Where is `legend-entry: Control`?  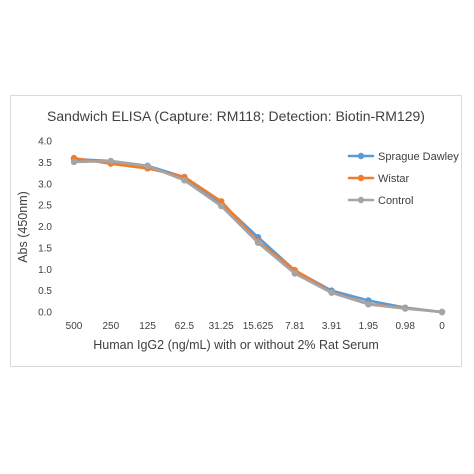
legend-entry: Control is located at coordinates (395, 201).